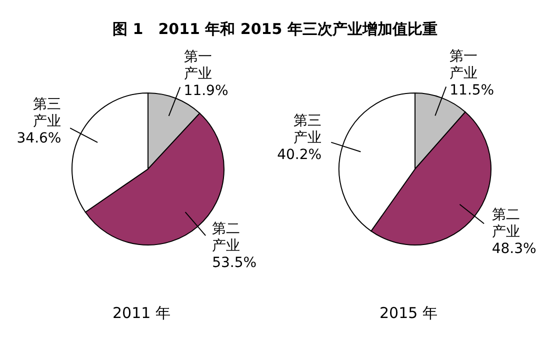 This screenshot has height=342, width=550. Describe the element at coordinates (142, 313) in the screenshot. I see `text: 2011 年` at that location.